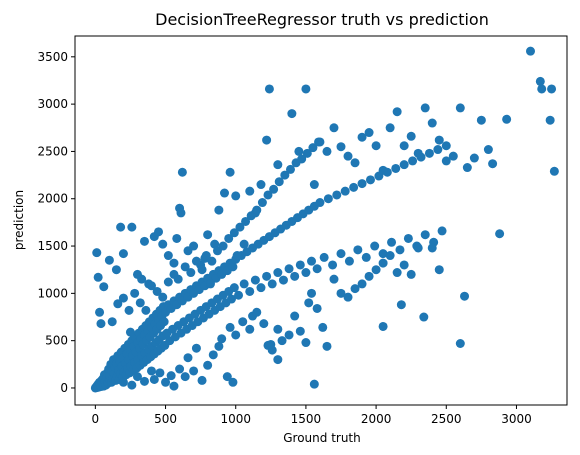  What do you see at coordinates (235, 419) in the screenshot?
I see `x-tick-label: 1000` at bounding box center [235, 419].